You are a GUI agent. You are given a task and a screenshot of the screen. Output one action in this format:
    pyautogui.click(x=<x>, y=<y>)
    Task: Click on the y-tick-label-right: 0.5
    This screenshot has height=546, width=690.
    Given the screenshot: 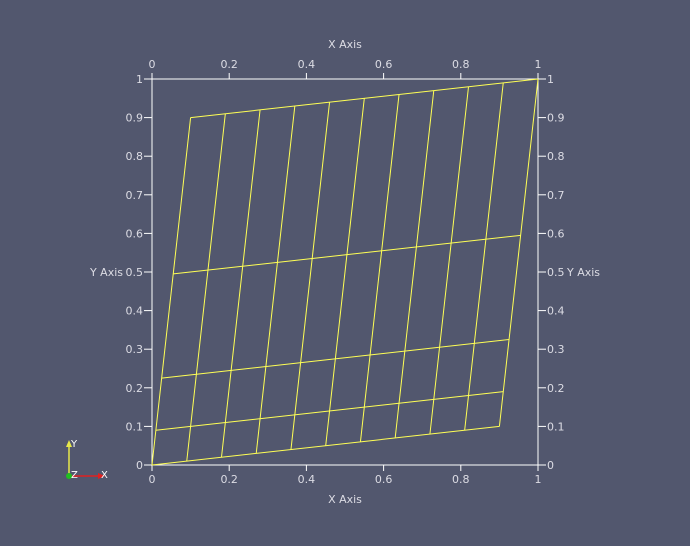 What is the action you would take?
    pyautogui.click(x=556, y=272)
    